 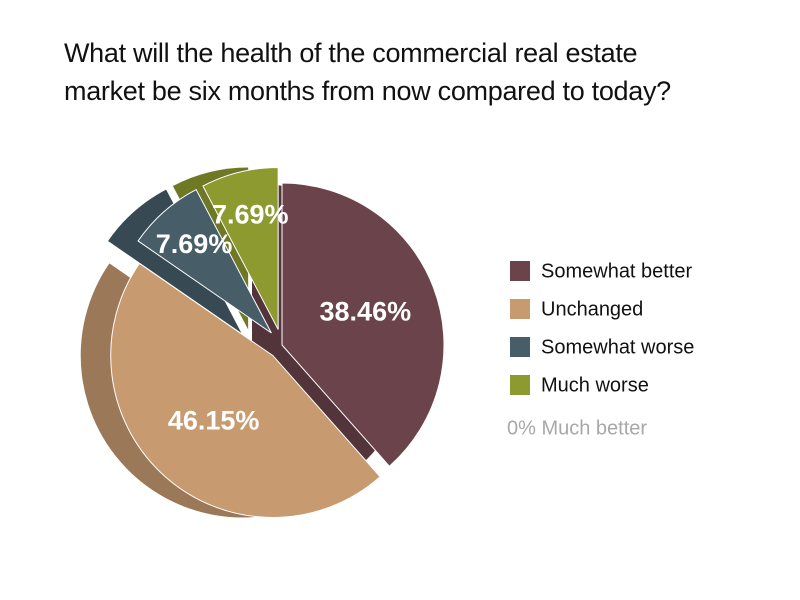 What do you see at coordinates (617, 271) in the screenshot?
I see `legend-label: Somewhat better` at bounding box center [617, 271].